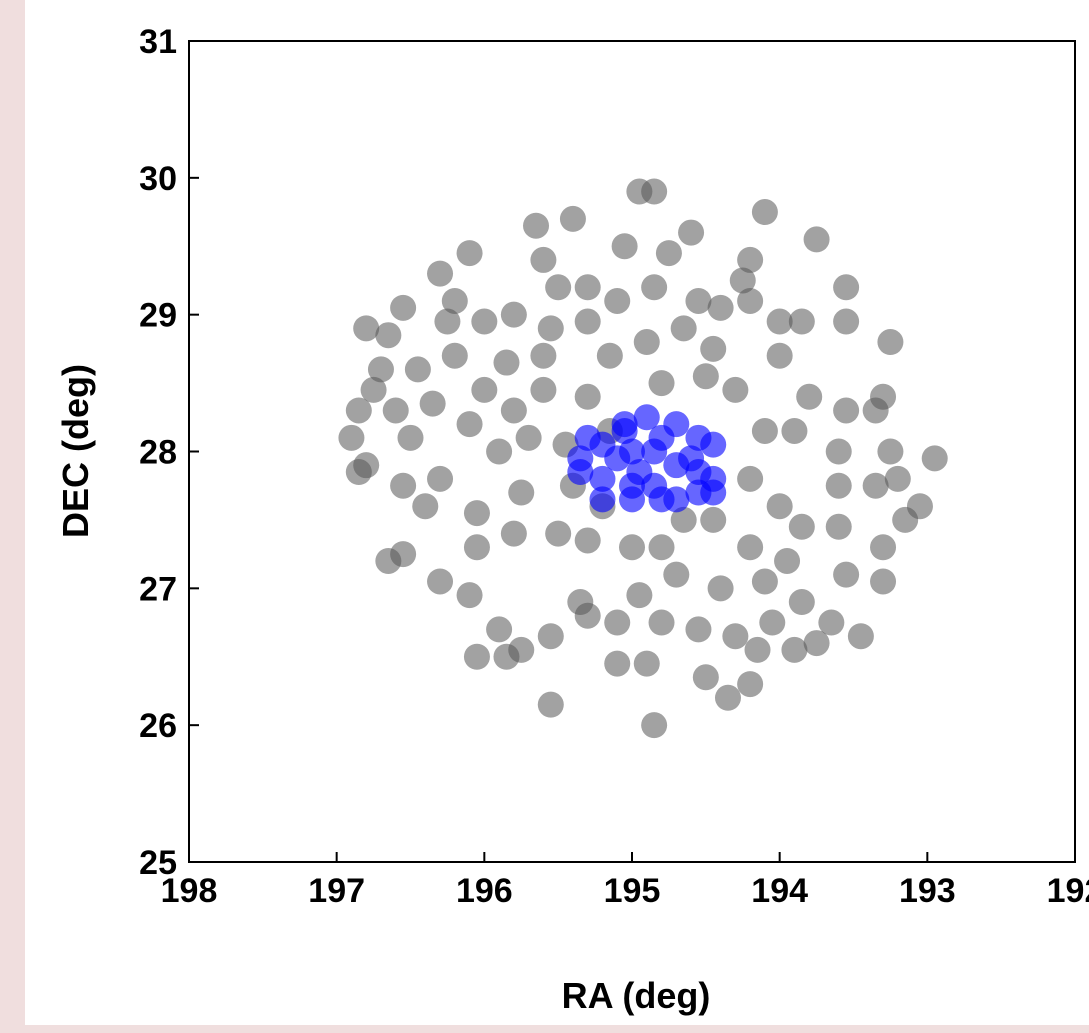  What do you see at coordinates (158, 42) in the screenshot?
I see `y-tick-label: 31` at bounding box center [158, 42].